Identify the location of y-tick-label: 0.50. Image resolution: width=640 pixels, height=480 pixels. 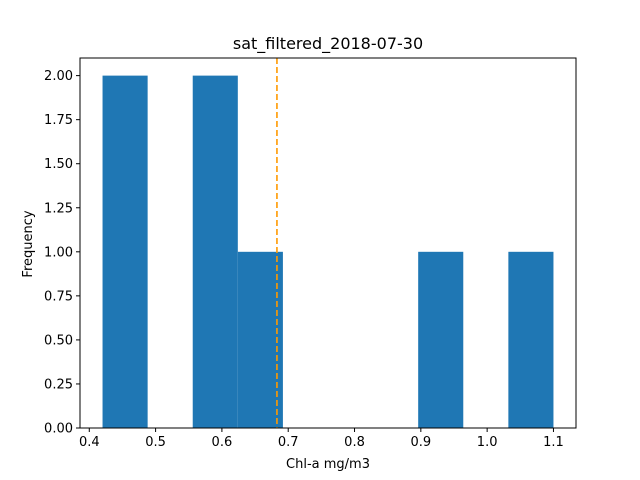
(58, 340).